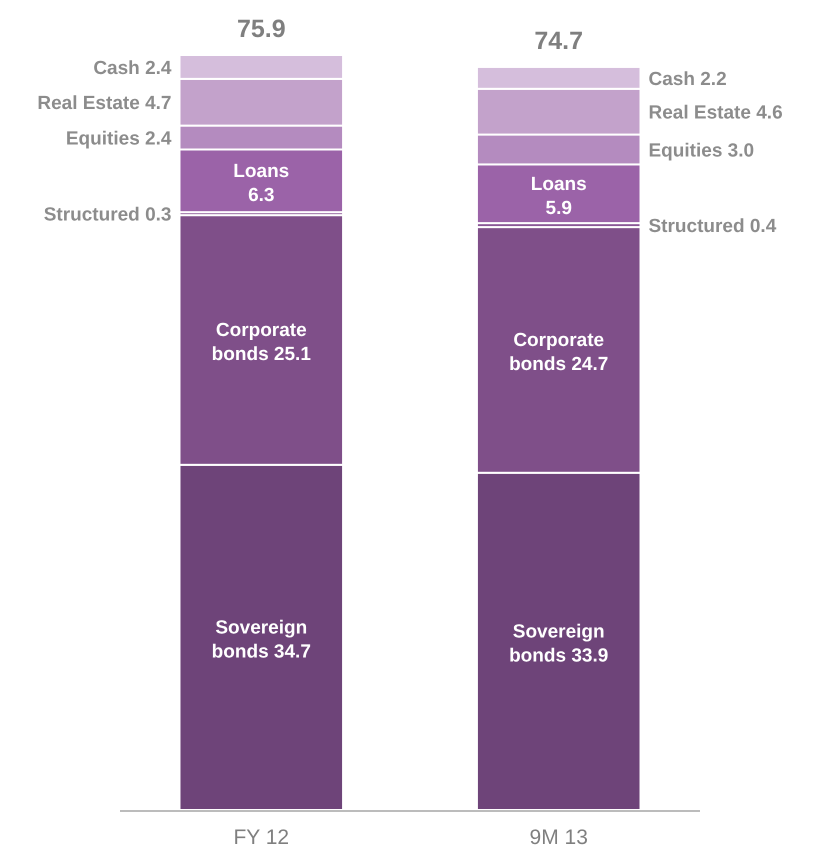  What do you see at coordinates (261, 639) in the screenshot?
I see `text: Sovereign bonds 34.7` at bounding box center [261, 639].